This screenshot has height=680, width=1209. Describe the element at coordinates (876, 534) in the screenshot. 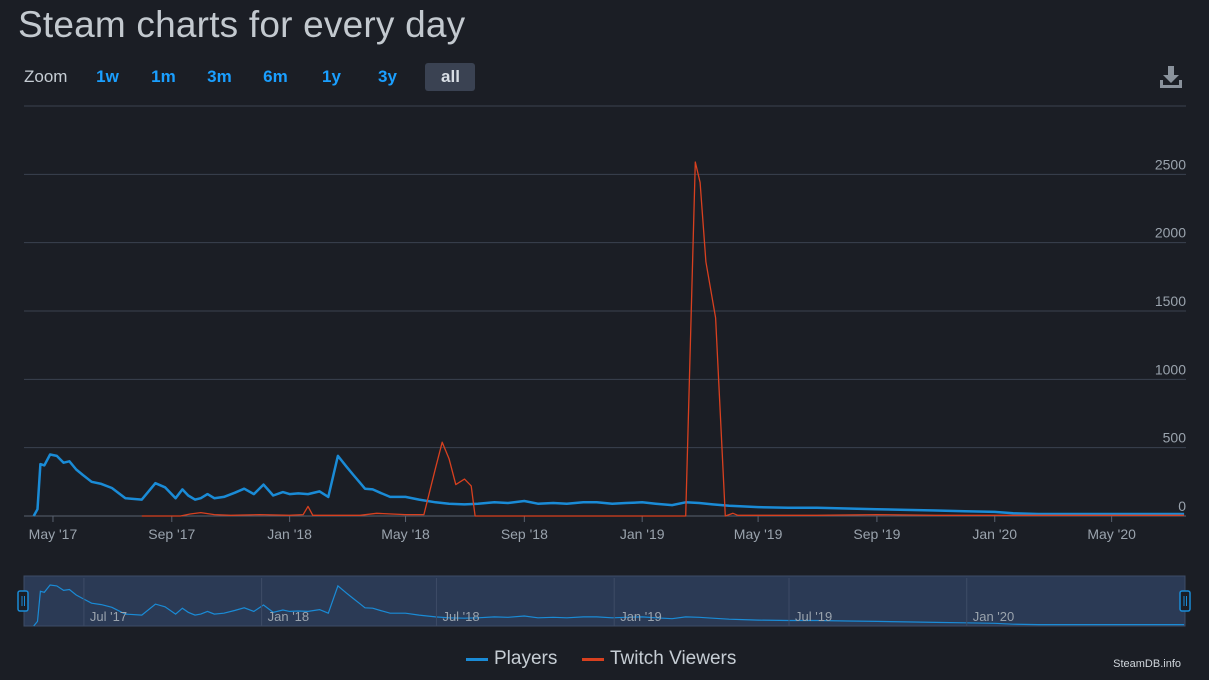

I see `x-tick-label: Sep '19` at that location.